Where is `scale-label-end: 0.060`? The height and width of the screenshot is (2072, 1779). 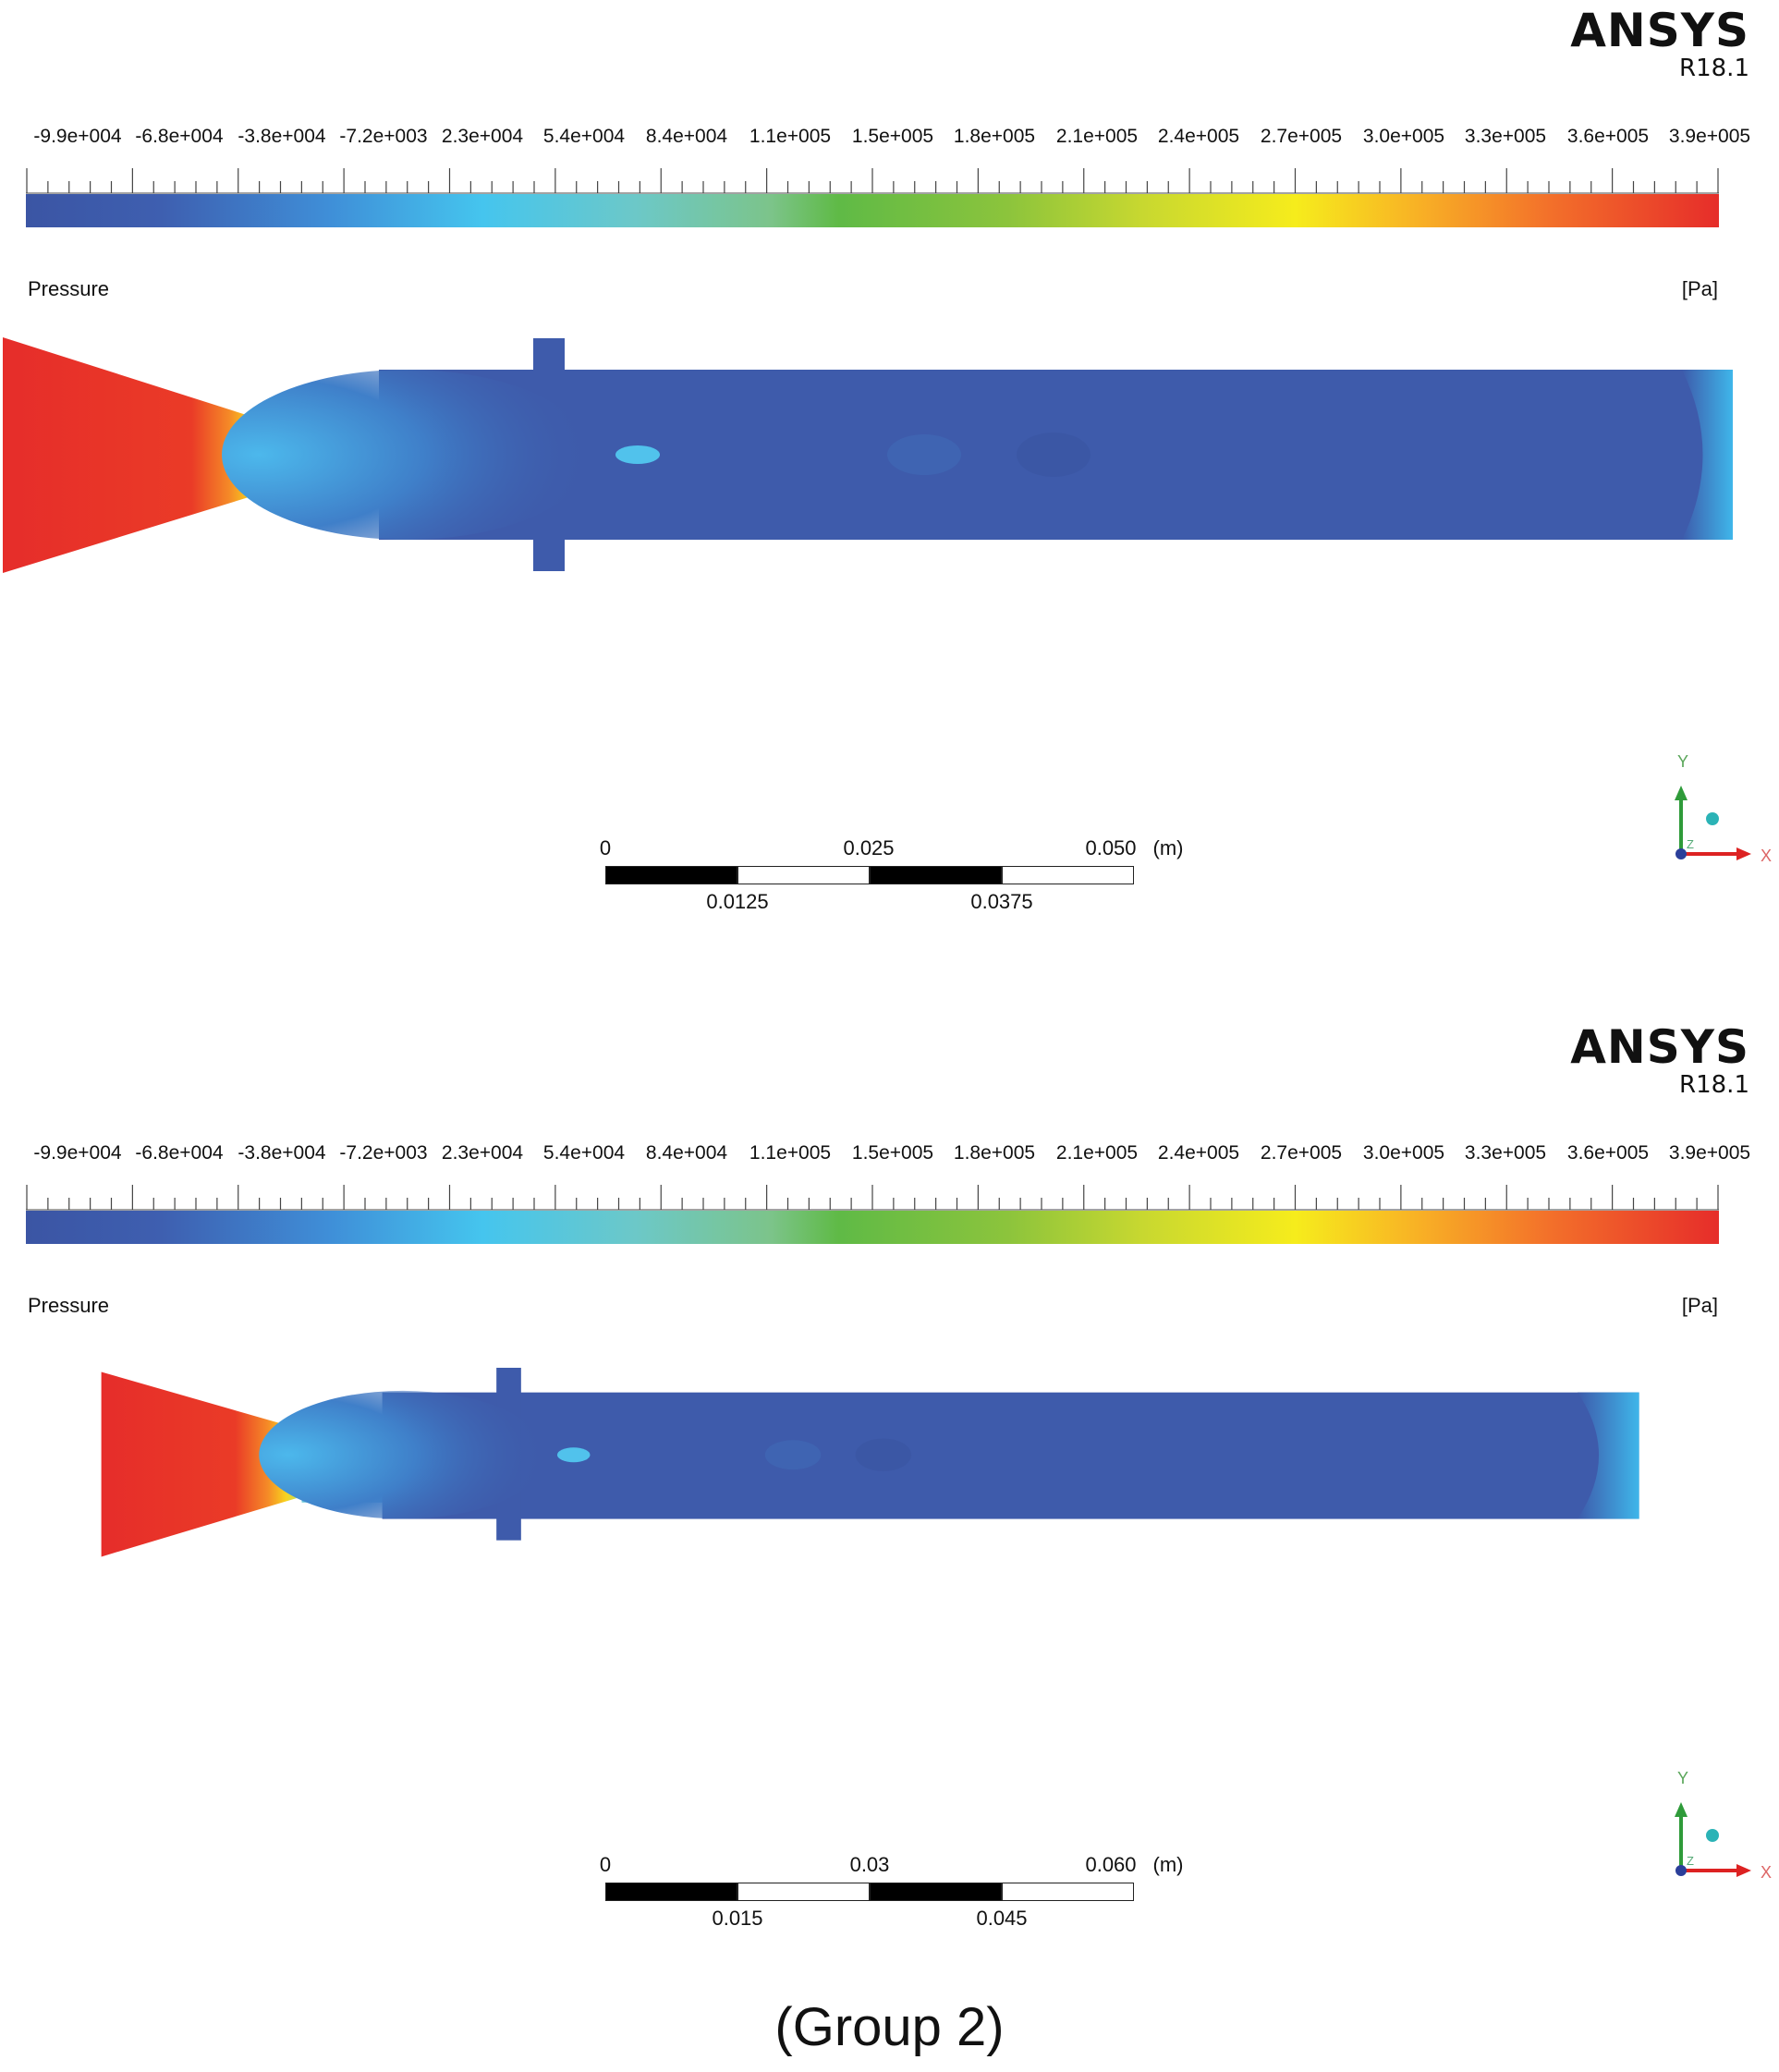
scale-label-end: 0.060 is located at coordinates (1111, 1864).